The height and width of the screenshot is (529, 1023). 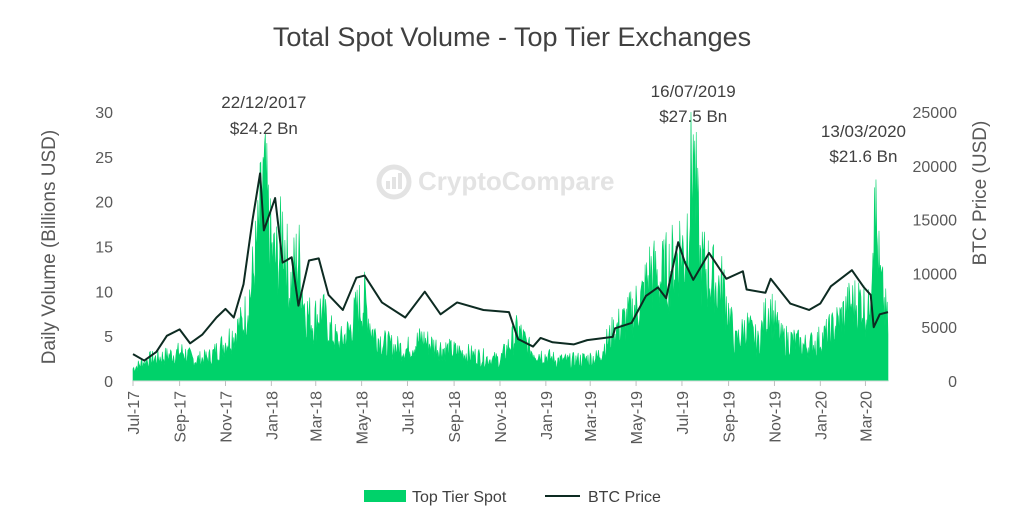 I want to click on watermark-logo-icon, so click(x=394, y=182).